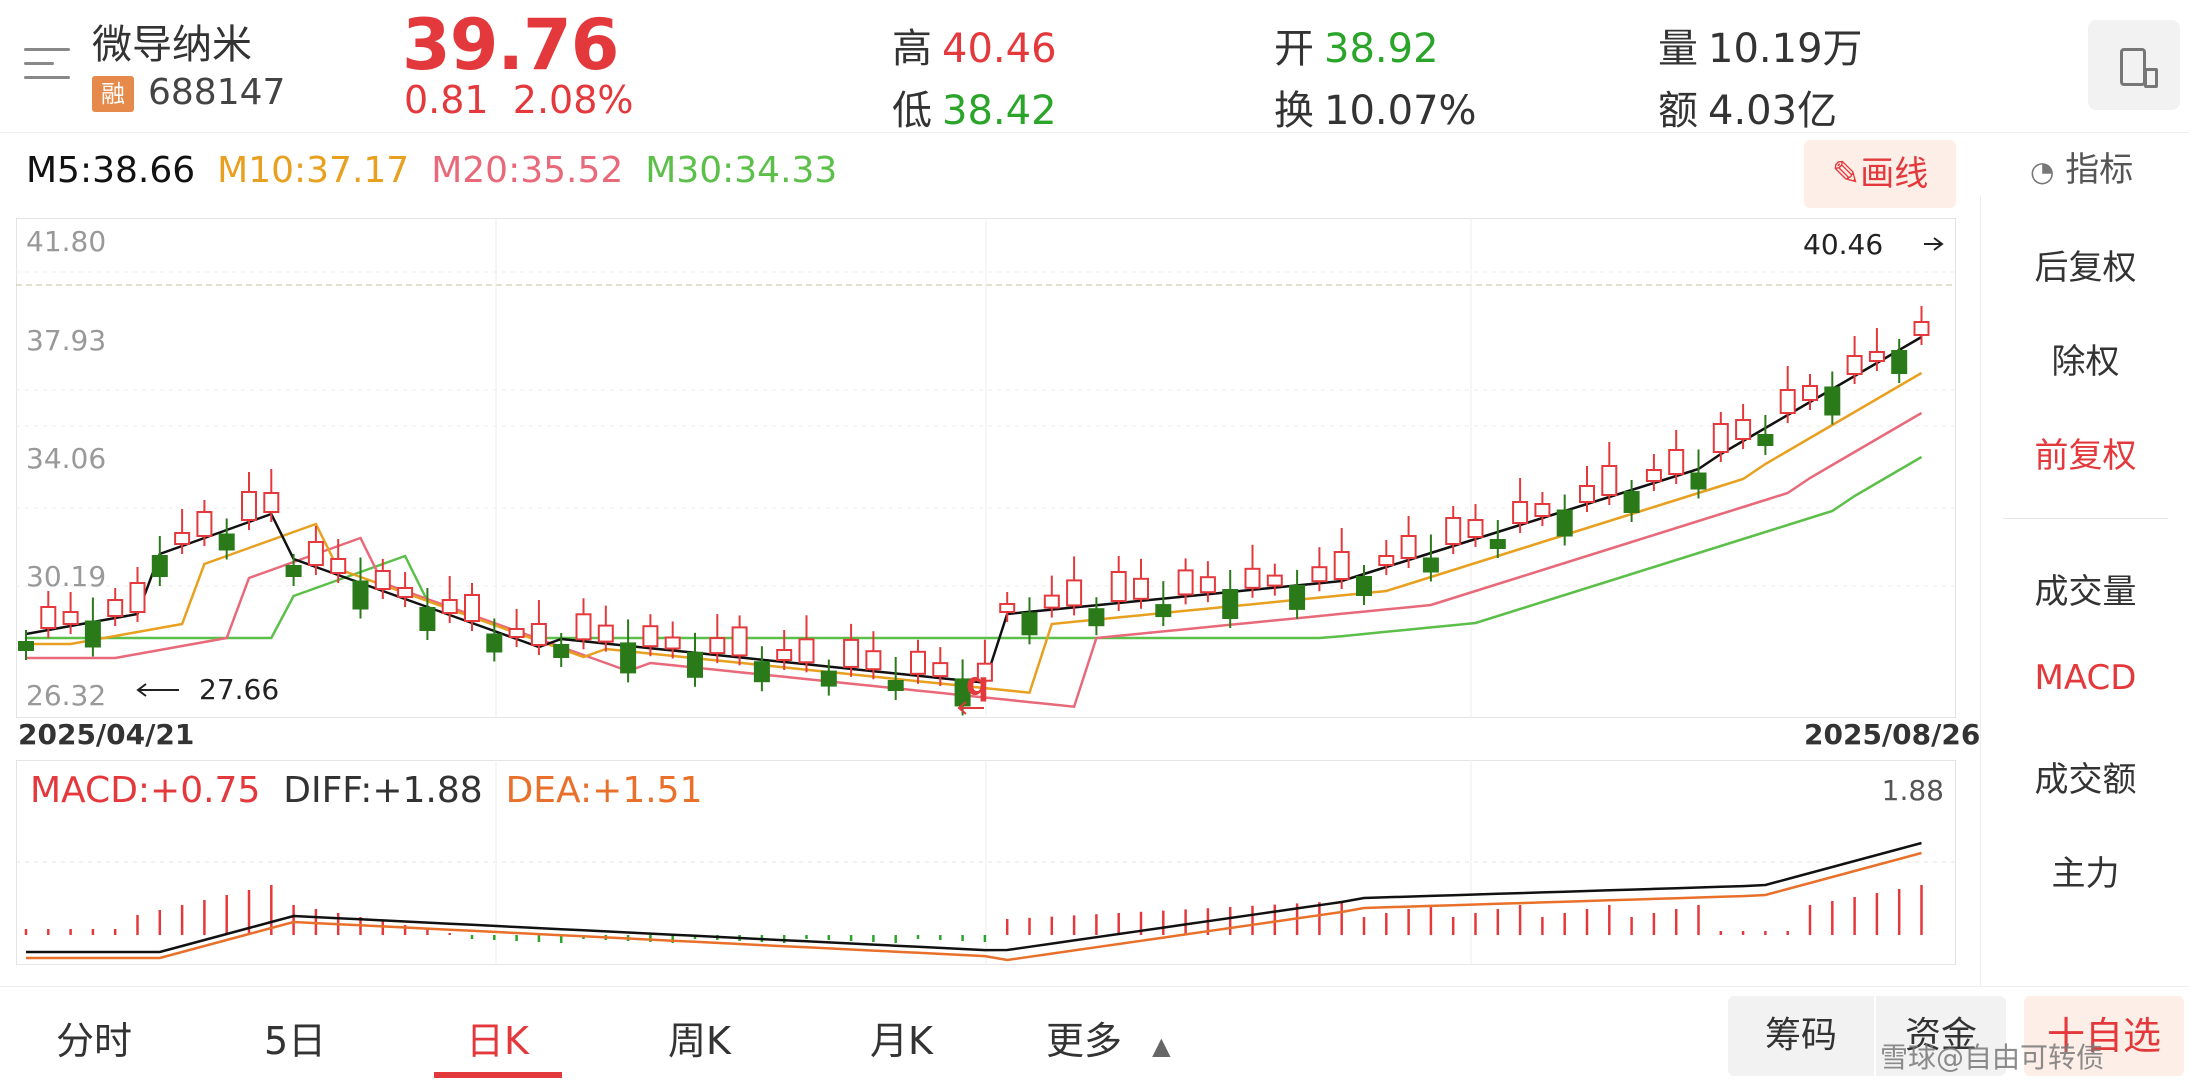 The image size is (2189, 1081). What do you see at coordinates (66, 576) in the screenshot?
I see `y-tick-4: 30.19` at bounding box center [66, 576].